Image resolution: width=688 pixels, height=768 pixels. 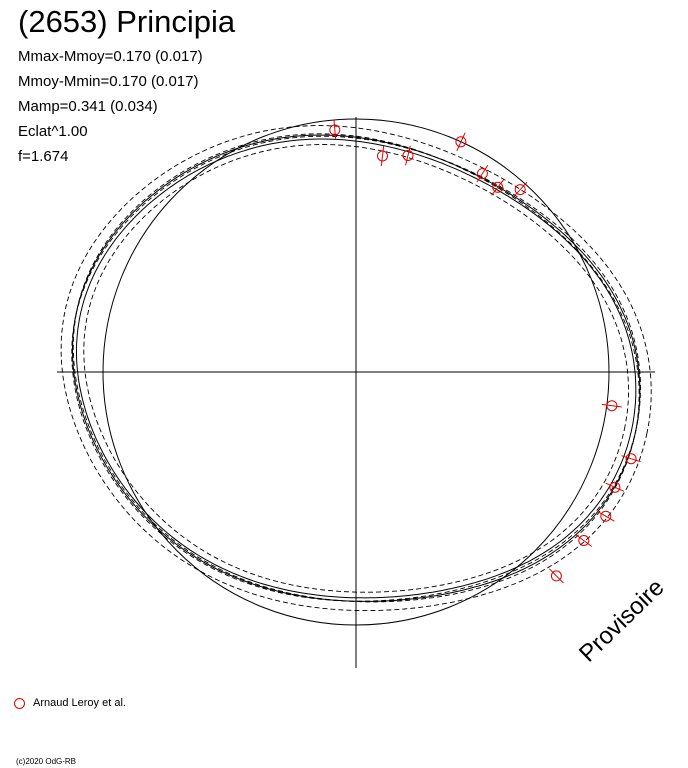 I want to click on param-mamp: Mamp=0.341 (0.034), so click(x=88, y=106).